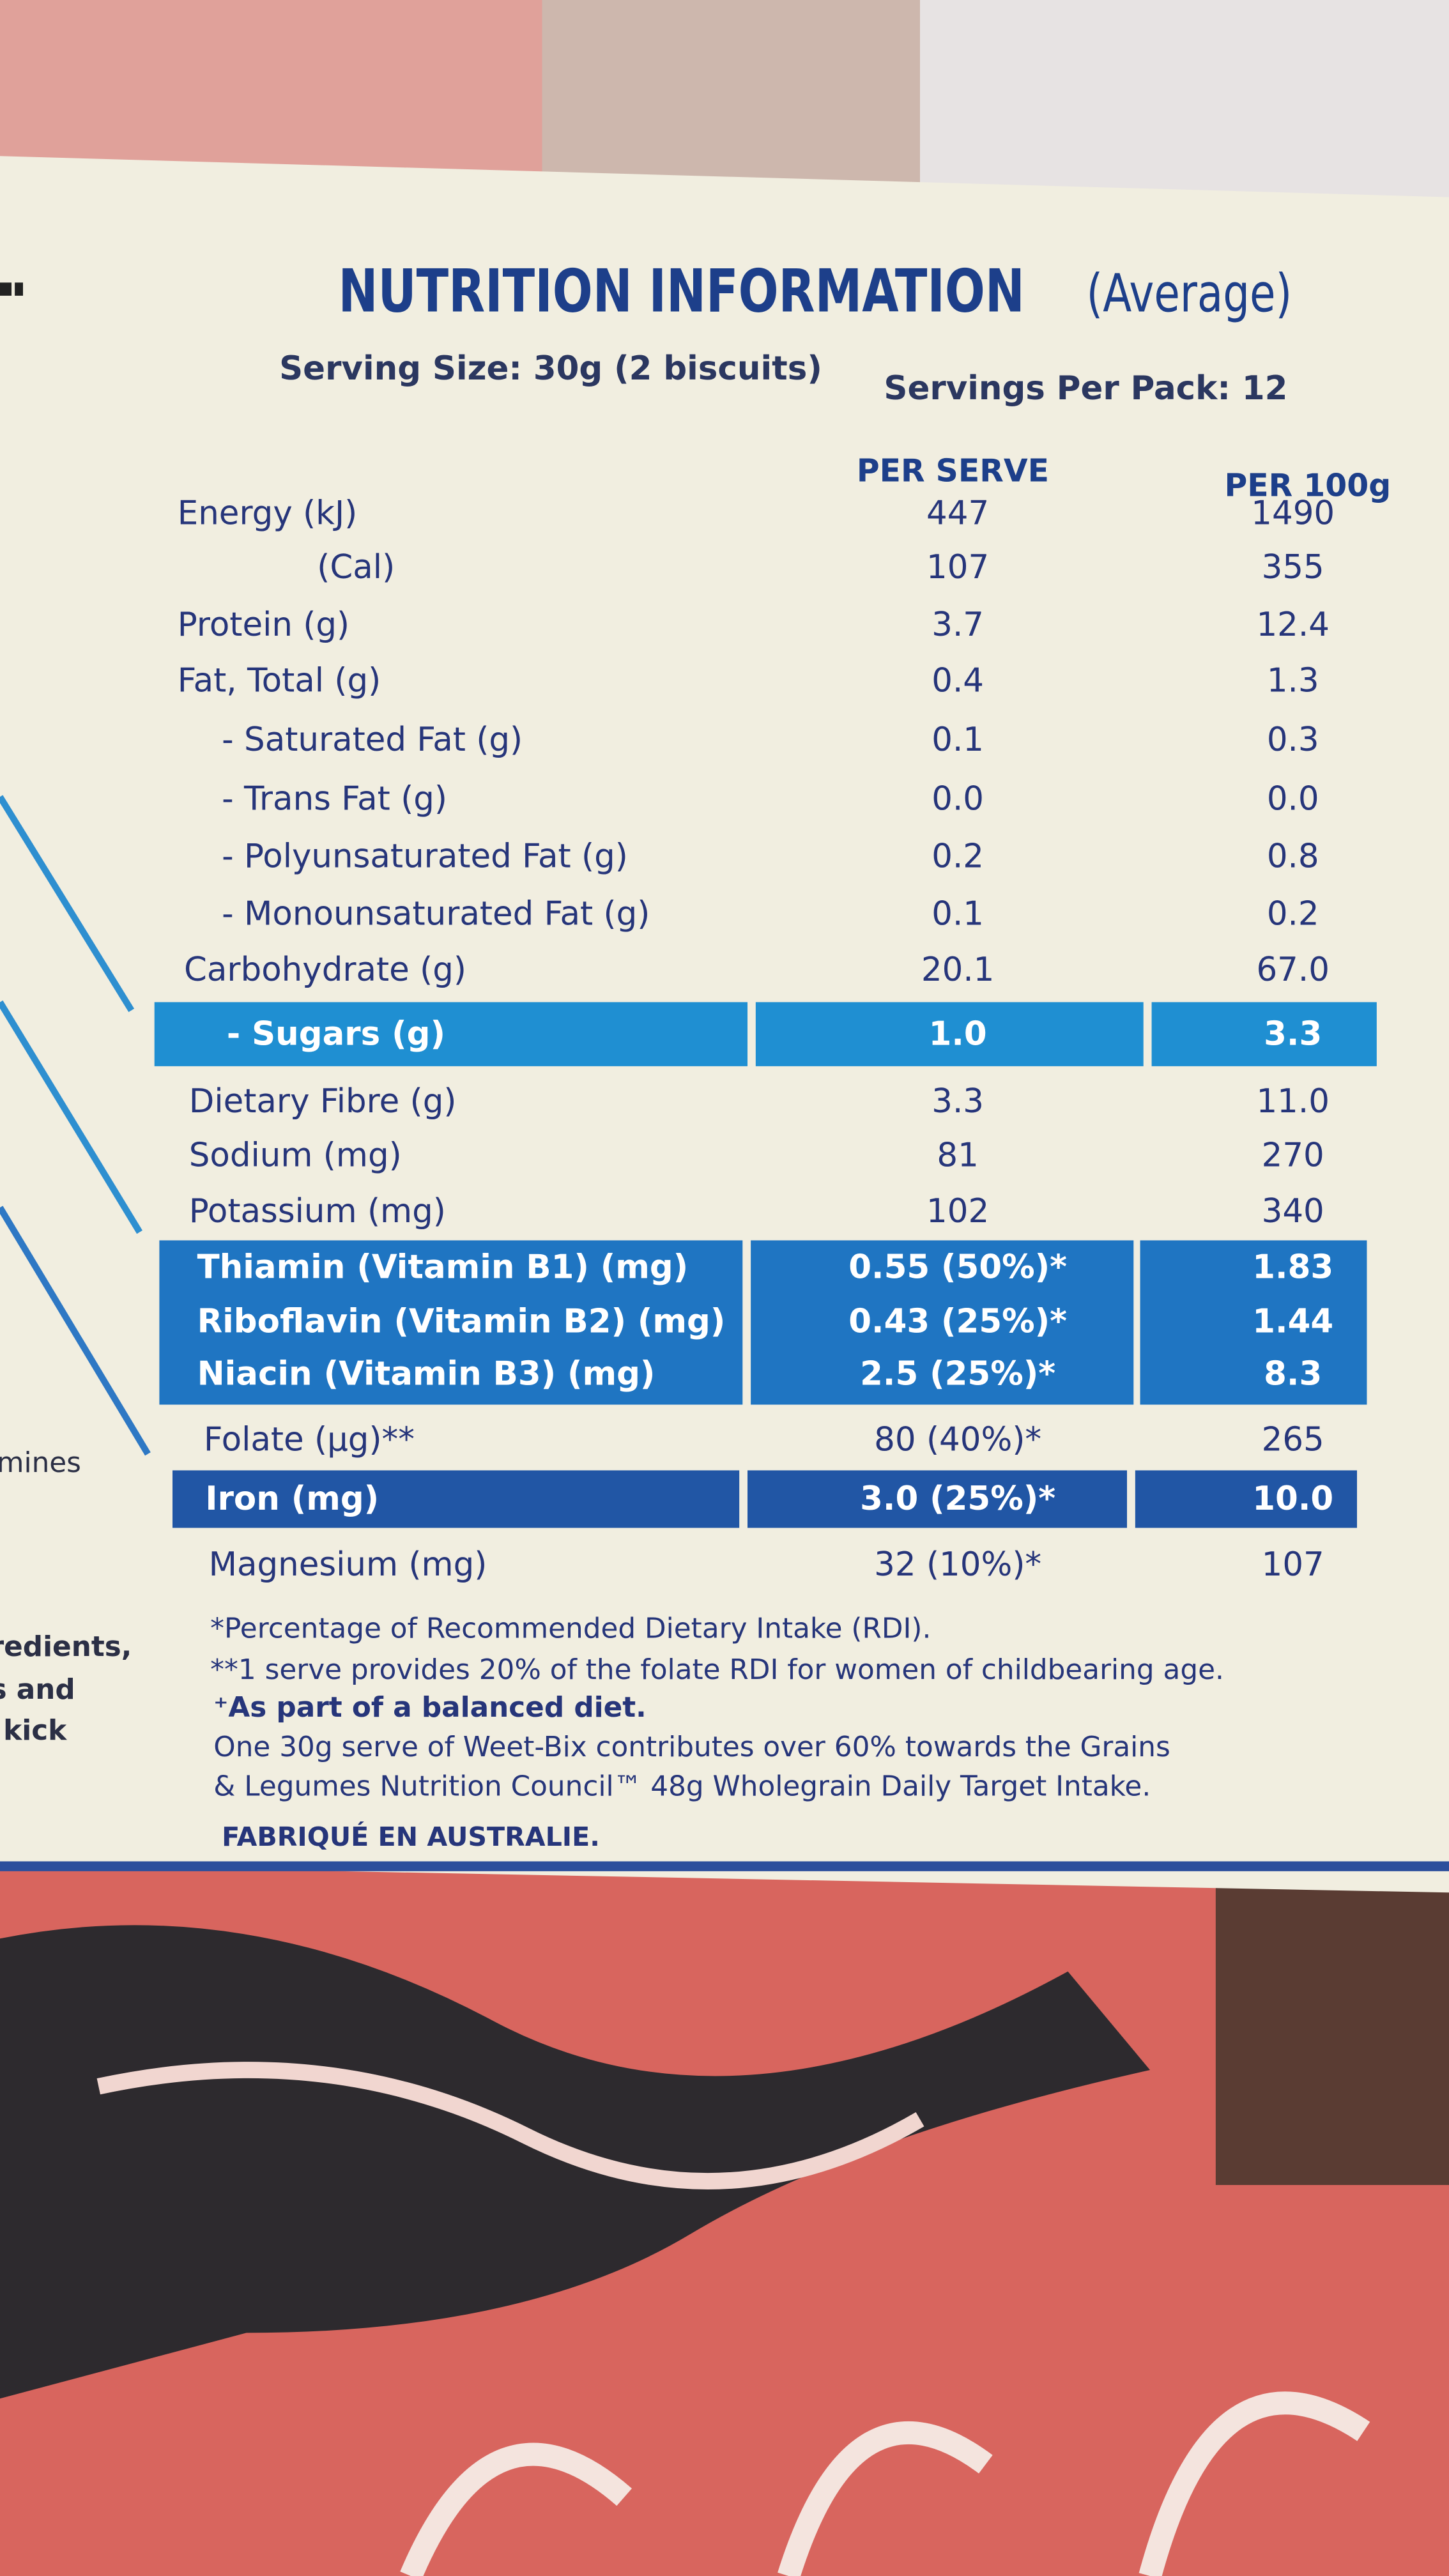 The height and width of the screenshot is (2576, 1449). What do you see at coordinates (1292, 1564) in the screenshot?
I see `per-100g-value: 107` at bounding box center [1292, 1564].